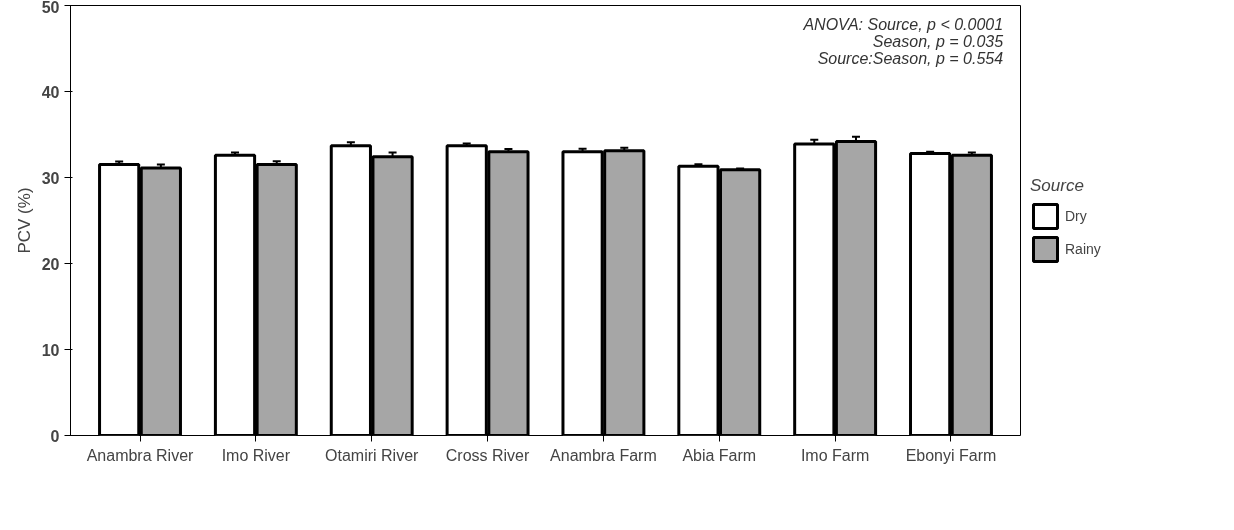  I want to click on y-tick-label: 0, so click(55, 436).